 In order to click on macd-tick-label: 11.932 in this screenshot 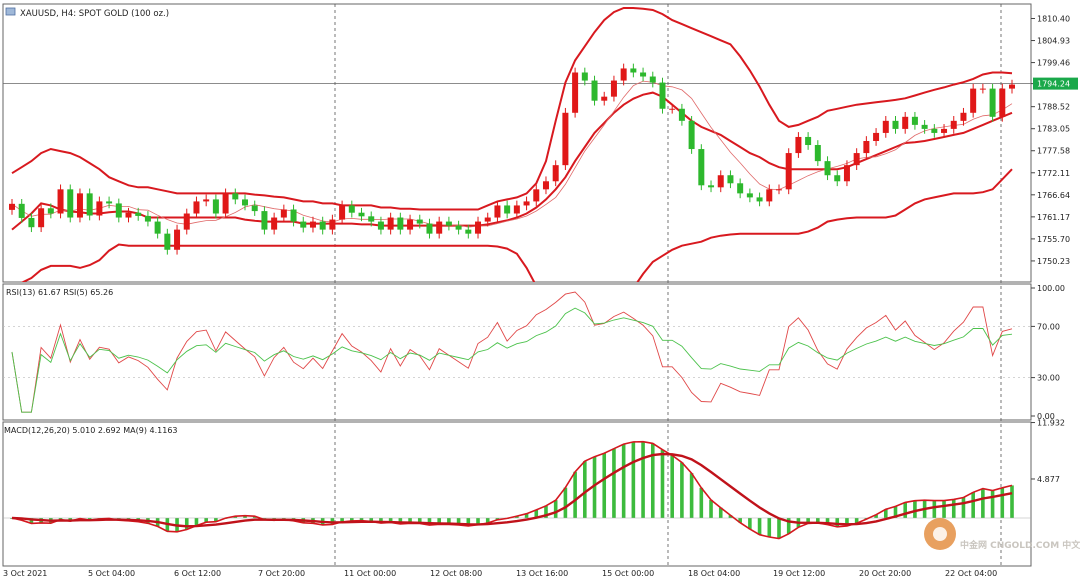, I will do `click(1051, 423)`.